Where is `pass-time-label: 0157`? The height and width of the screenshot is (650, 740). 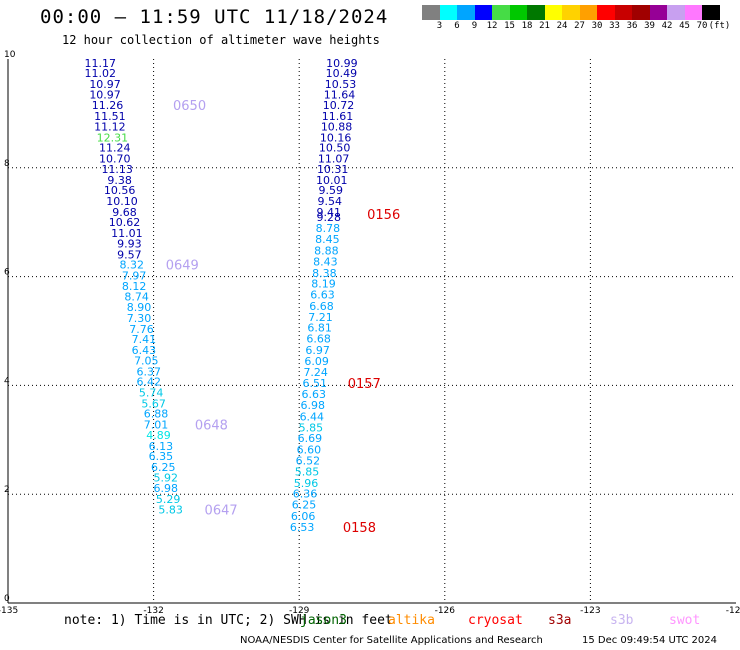 pass-time-label: 0157 is located at coordinates (364, 384).